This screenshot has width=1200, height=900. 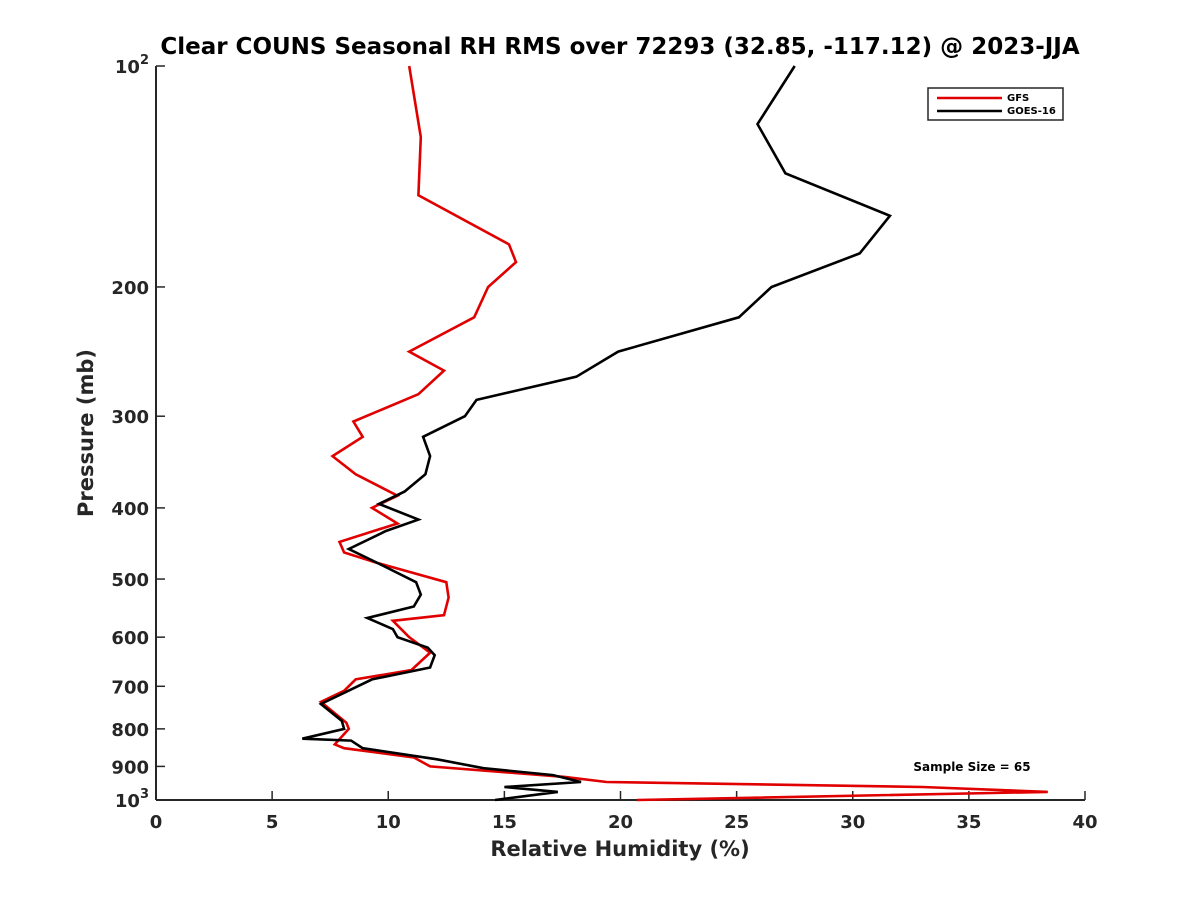 What do you see at coordinates (130, 638) in the screenshot?
I see `y-tick-label: 600` at bounding box center [130, 638].